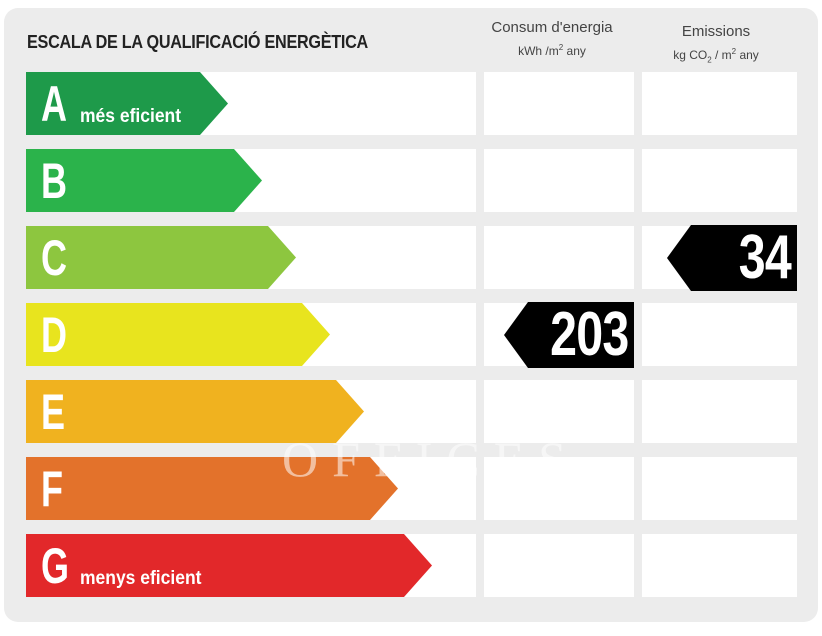 The height and width of the screenshot is (636, 822). Describe the element at coordinates (552, 39) in the screenshot. I see `energy-column-header: Consum d'energia kWh /m2 any` at that location.